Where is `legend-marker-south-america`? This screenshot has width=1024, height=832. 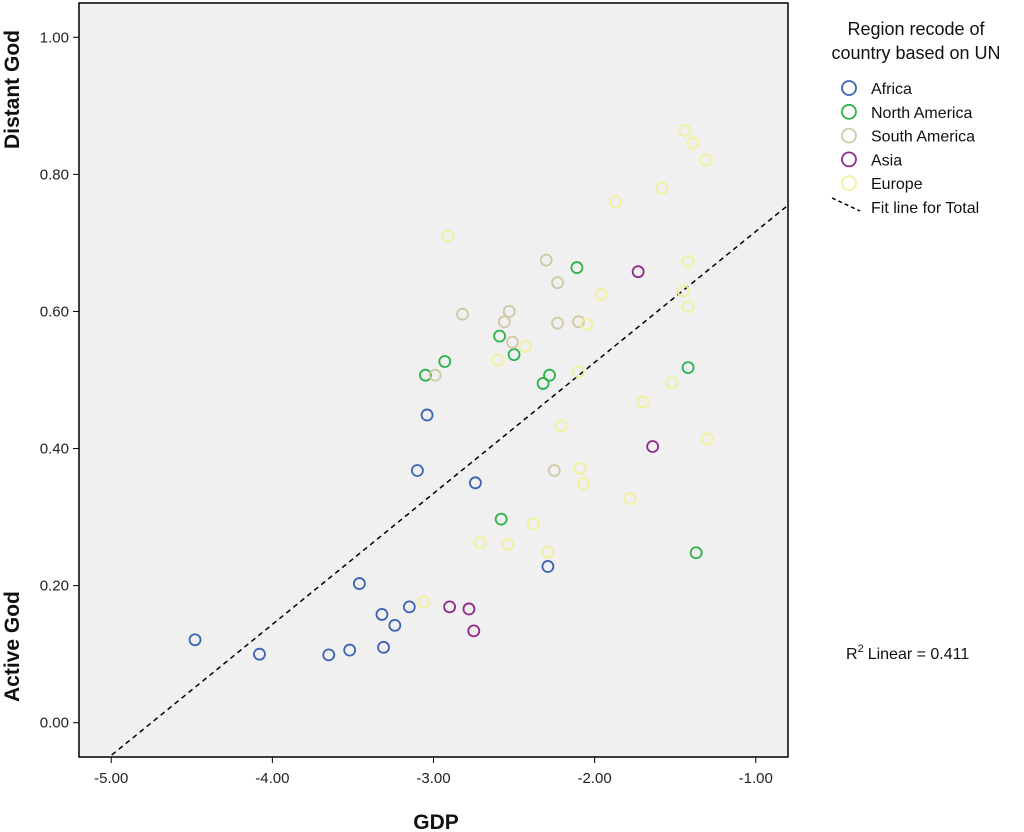 legend-marker-south-america is located at coordinates (849, 135).